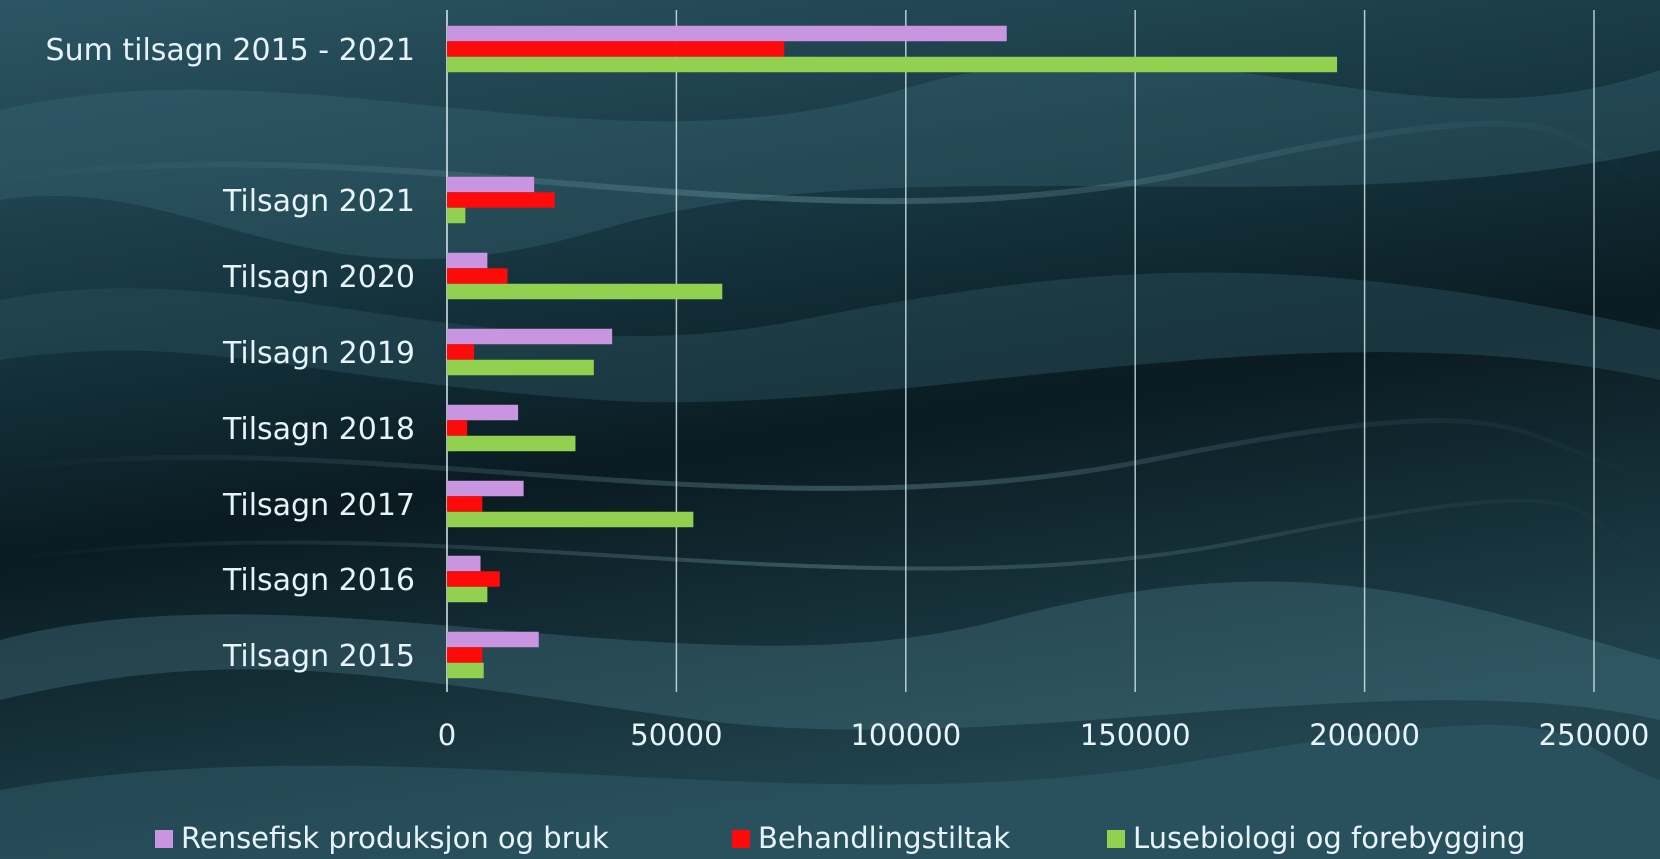 The image size is (1660, 859). Describe the element at coordinates (884, 838) in the screenshot. I see `legend-label-2: Behandlingstiltak` at that location.